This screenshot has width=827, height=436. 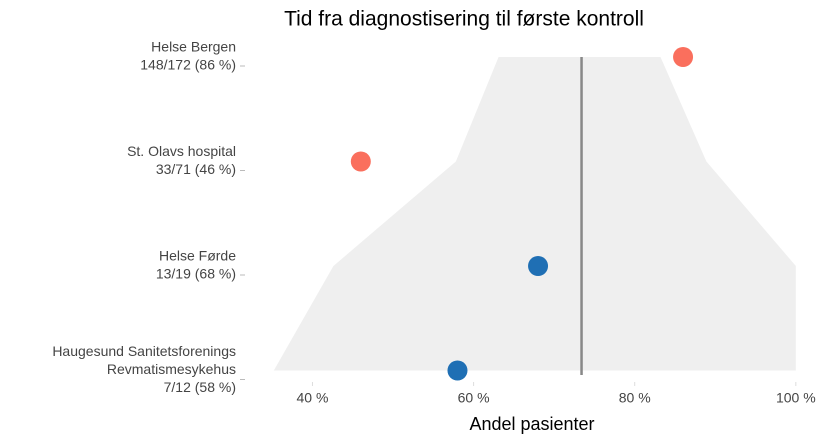 I want to click on x-tick-label: 40 %, so click(x=313, y=398).